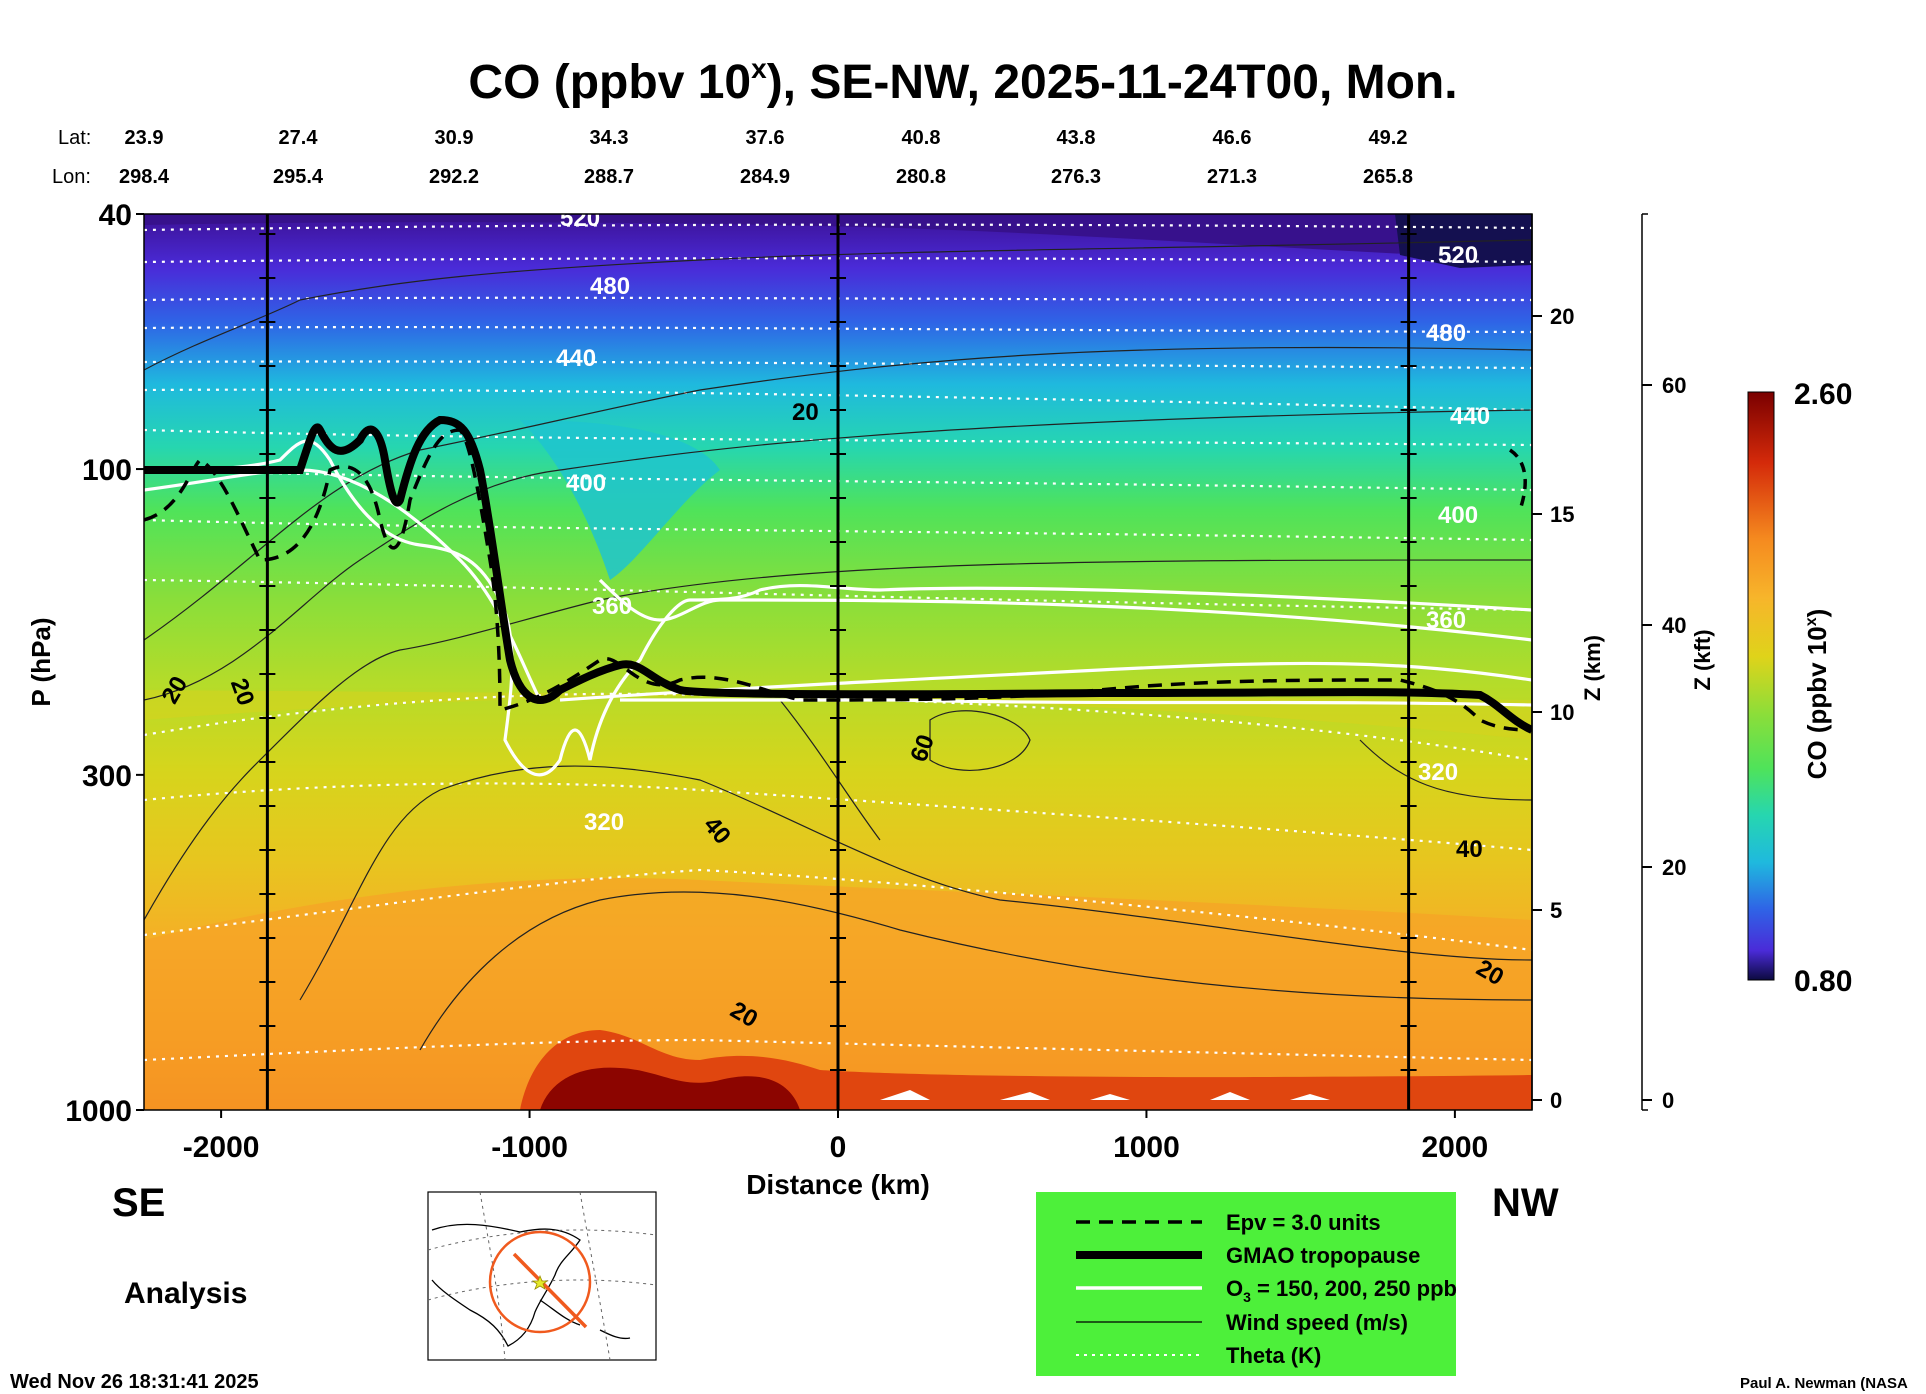 The width and height of the screenshot is (1926, 1394). What do you see at coordinates (1562, 514) in the screenshot?
I see `z-km-tick-label: 15` at bounding box center [1562, 514].